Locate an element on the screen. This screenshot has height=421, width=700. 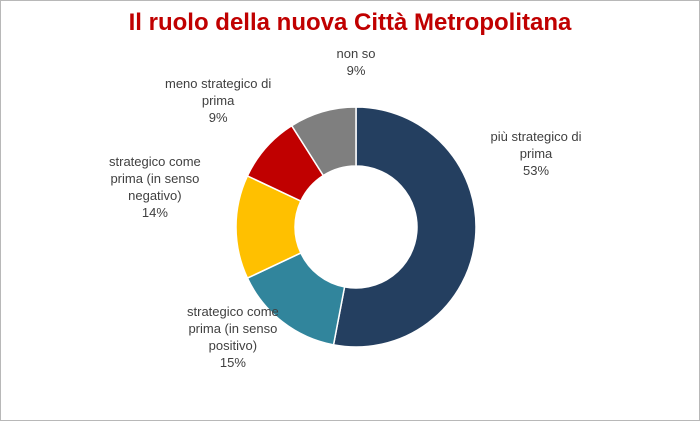
slice-name-label: meno strategico di is located at coordinates (218, 83).